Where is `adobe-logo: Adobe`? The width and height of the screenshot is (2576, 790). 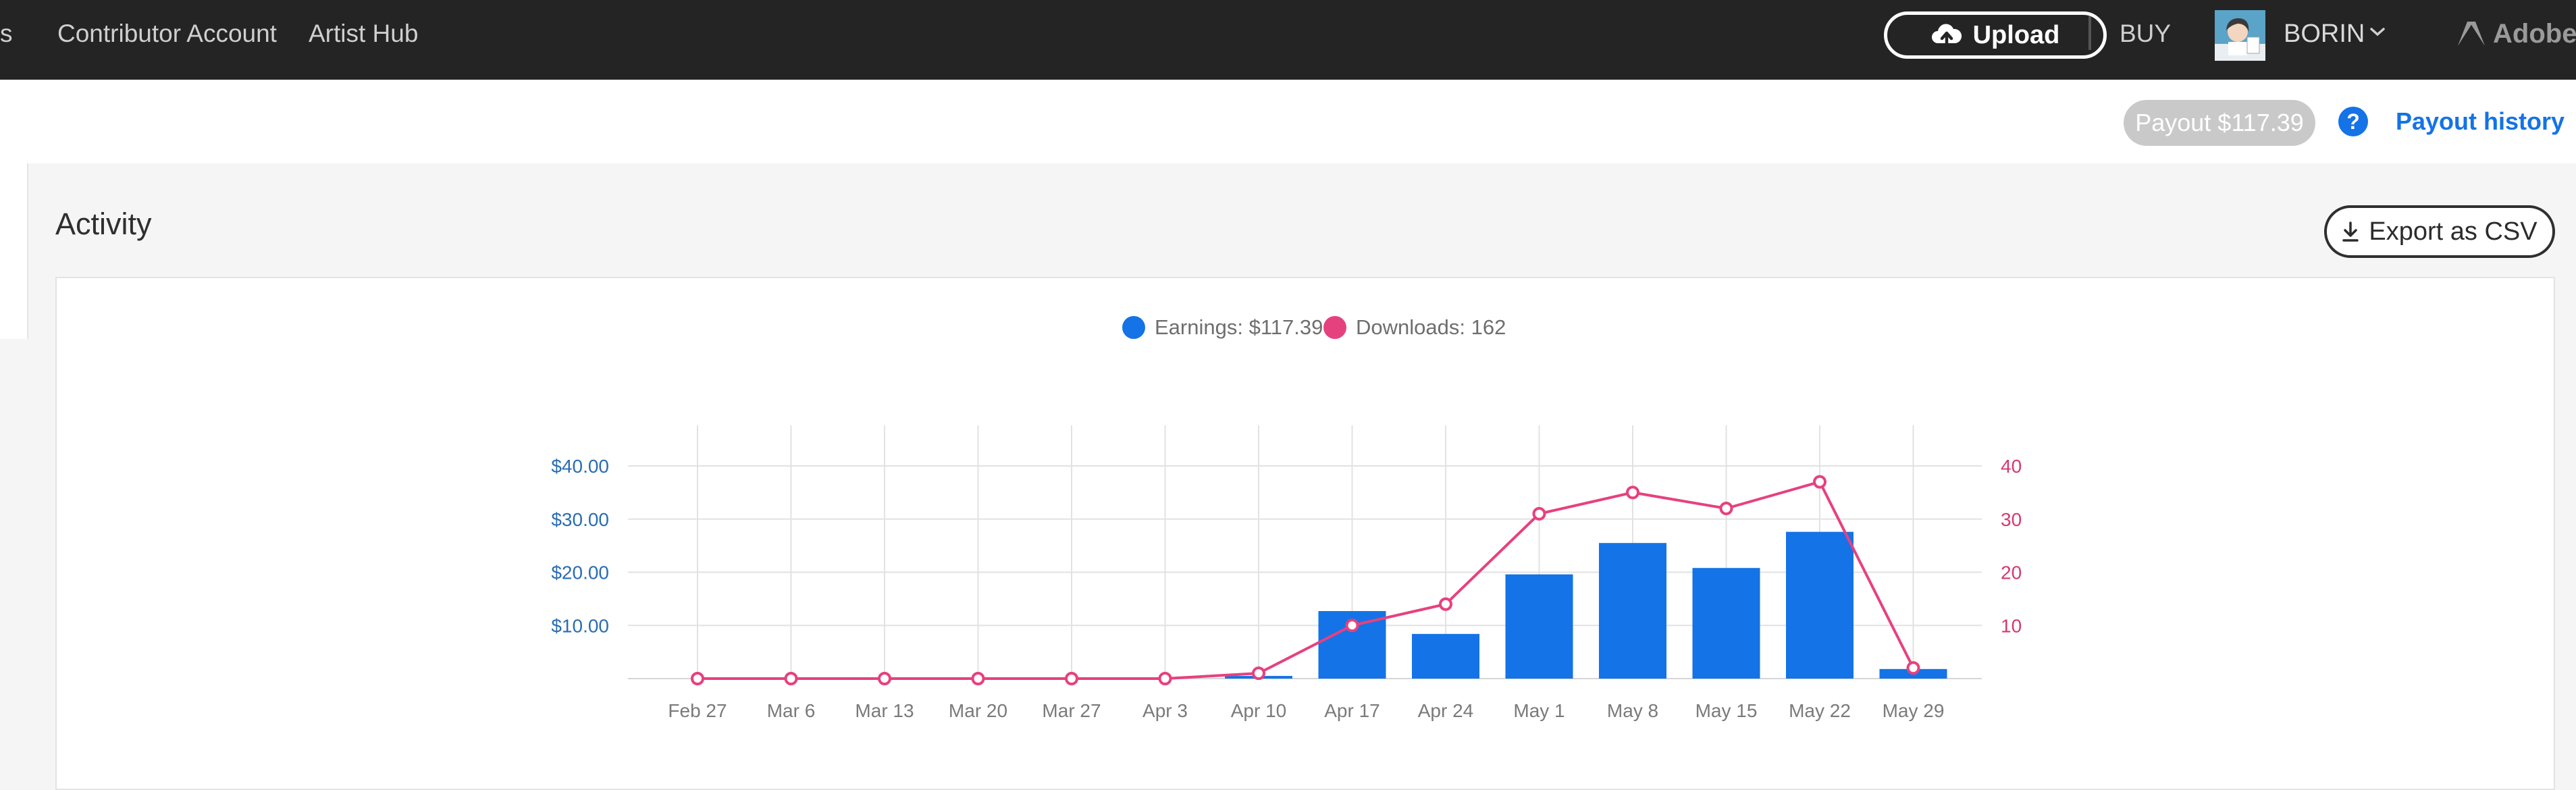 adobe-logo: Adobe is located at coordinates (2517, 34).